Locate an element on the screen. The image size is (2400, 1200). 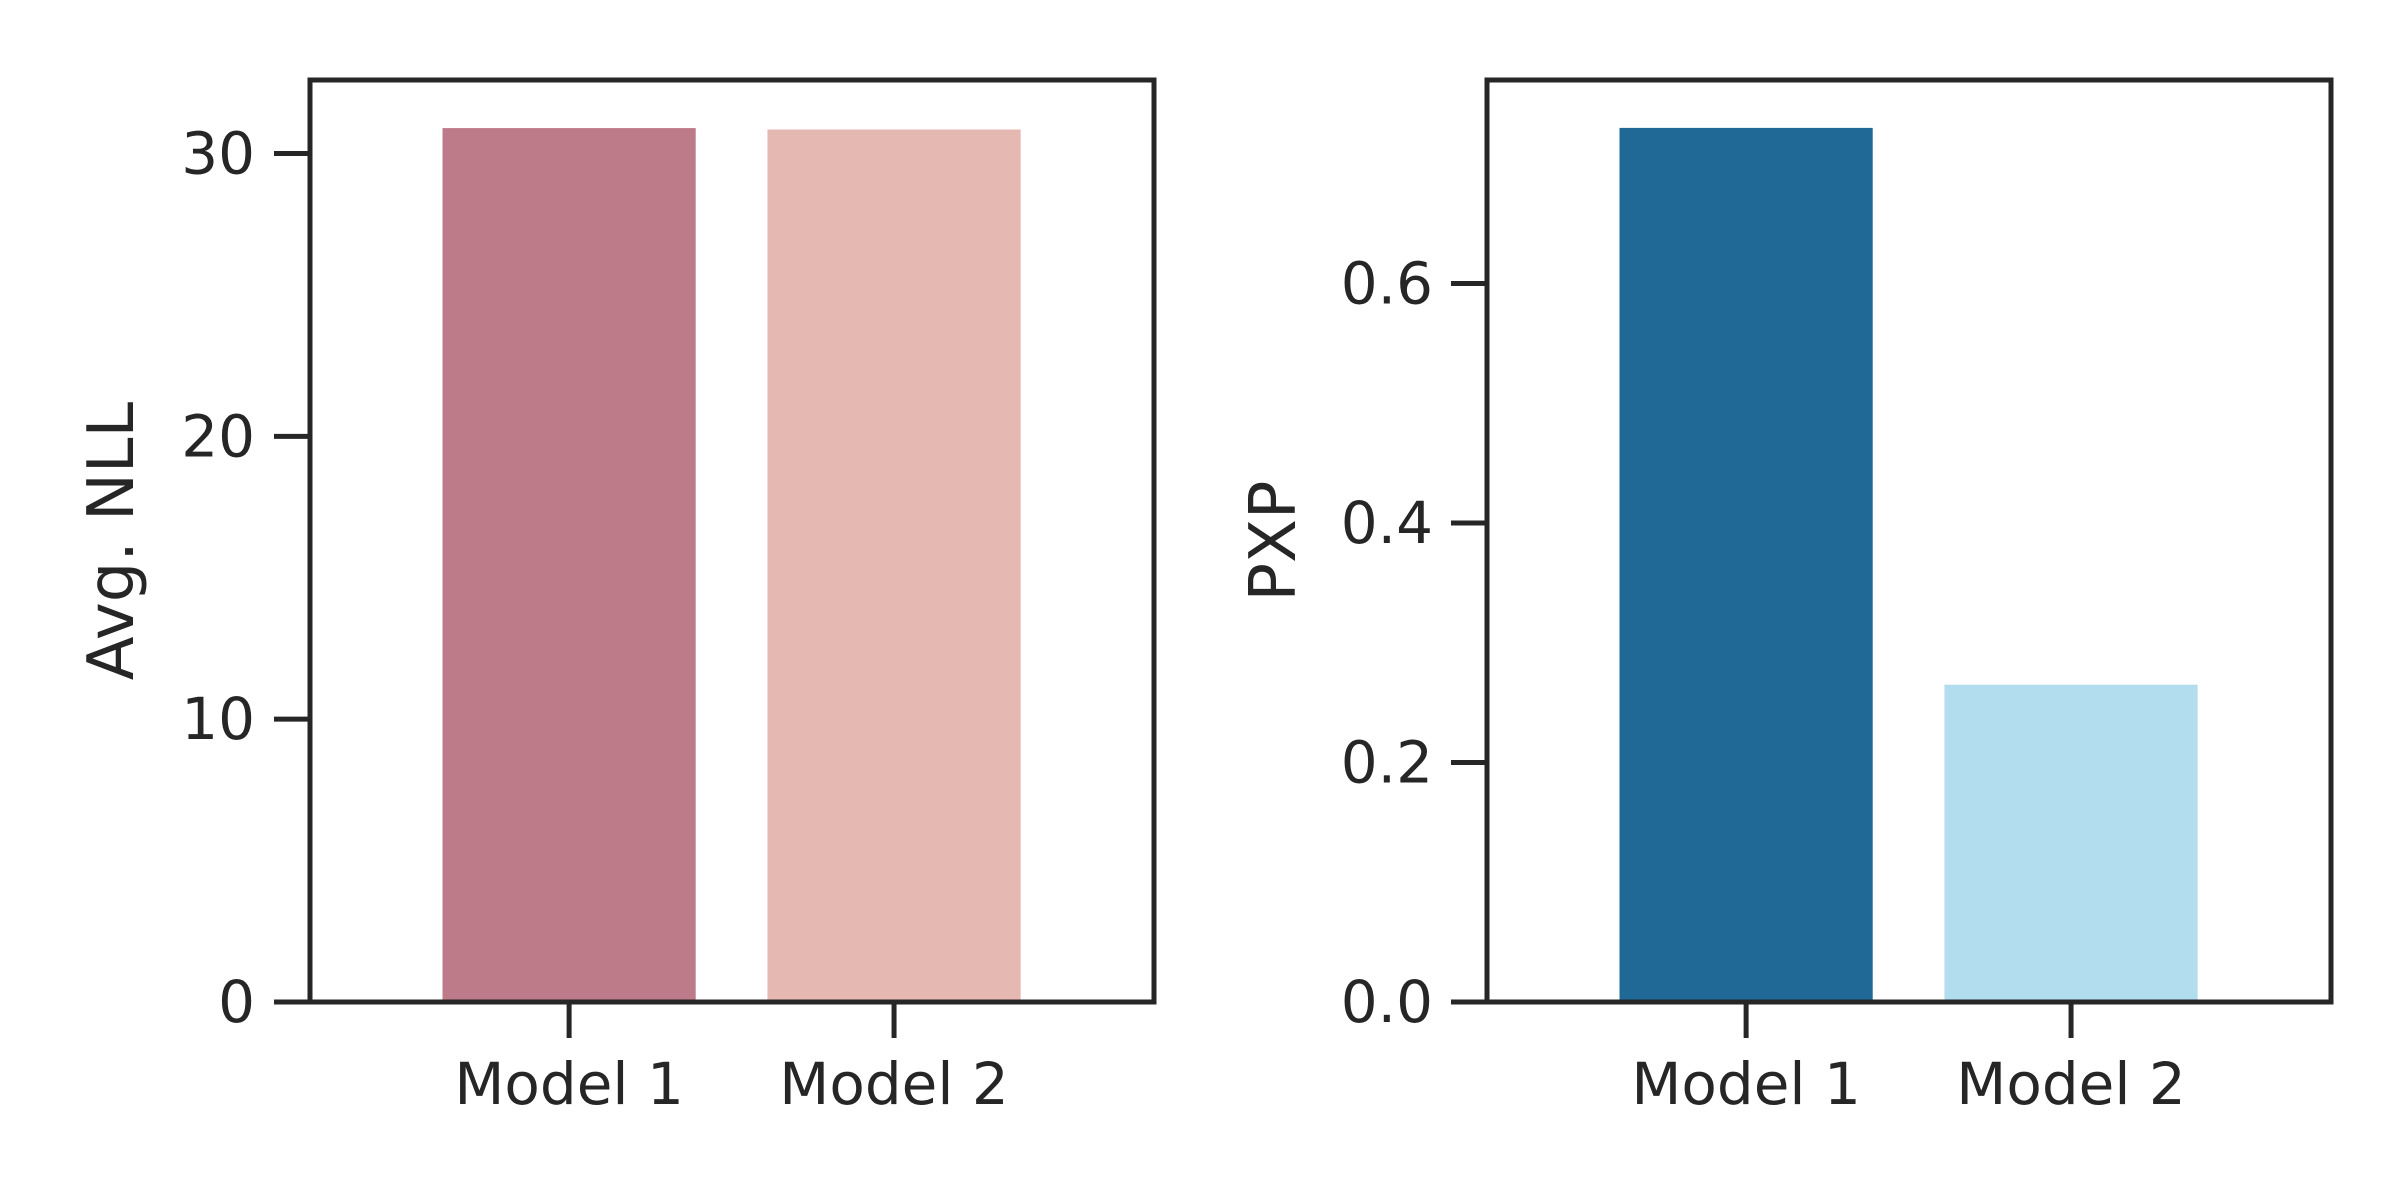
y-tick-label: 0.6 is located at coordinates (1387, 284).